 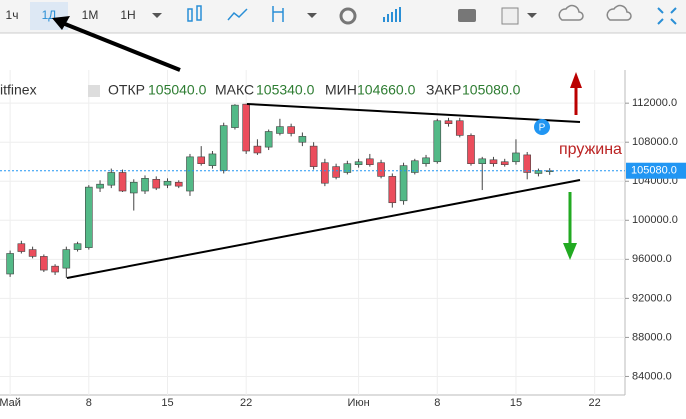 I want to click on last-price-label: 105080.0, so click(x=654, y=171).